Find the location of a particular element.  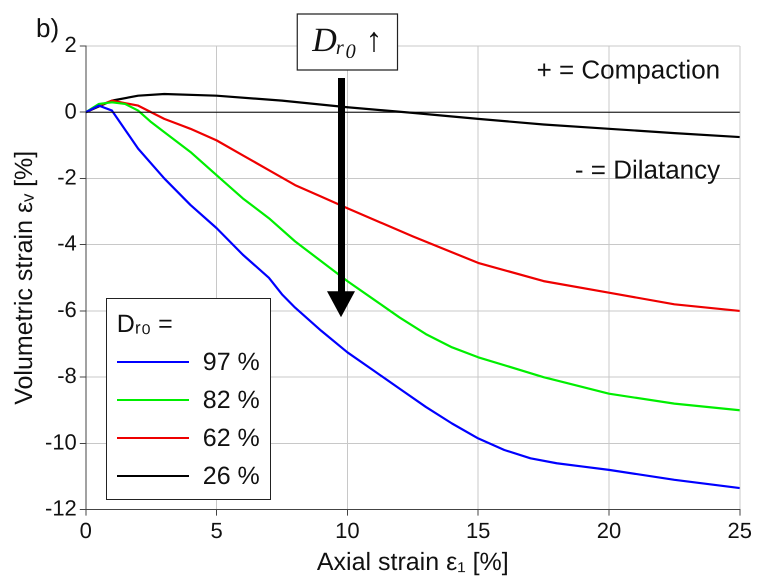

legend-label: 62 % is located at coordinates (231, 438).